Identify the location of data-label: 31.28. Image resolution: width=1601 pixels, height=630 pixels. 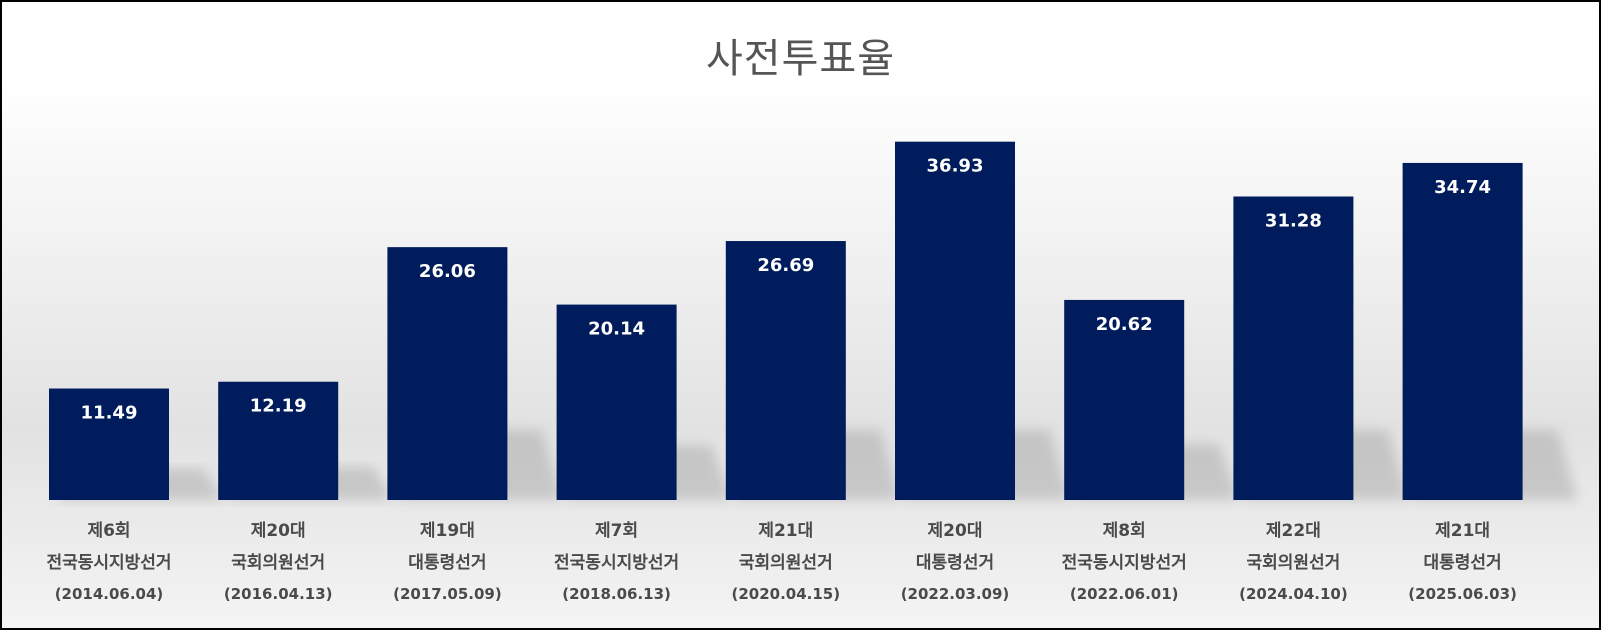
(1293, 220).